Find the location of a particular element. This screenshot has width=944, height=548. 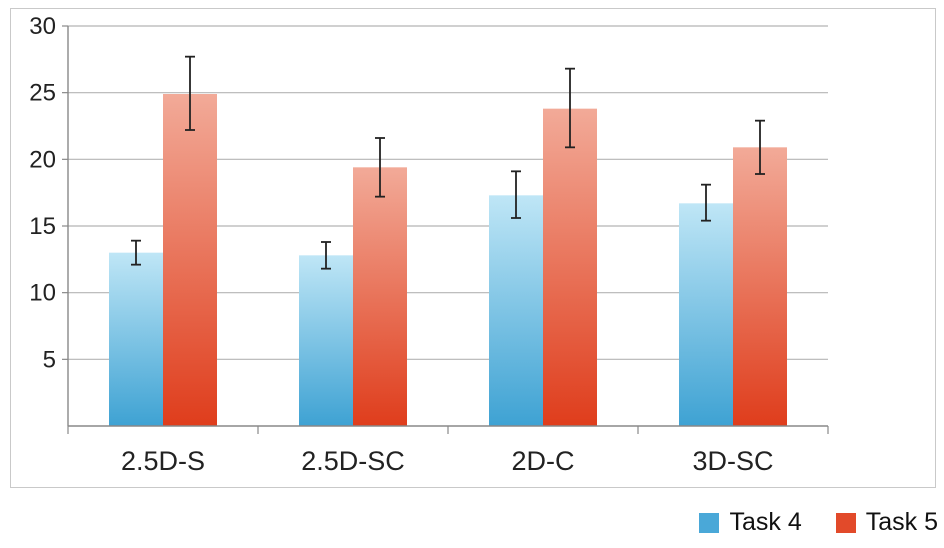

bar-task-5-3d-sc is located at coordinates (760, 287).